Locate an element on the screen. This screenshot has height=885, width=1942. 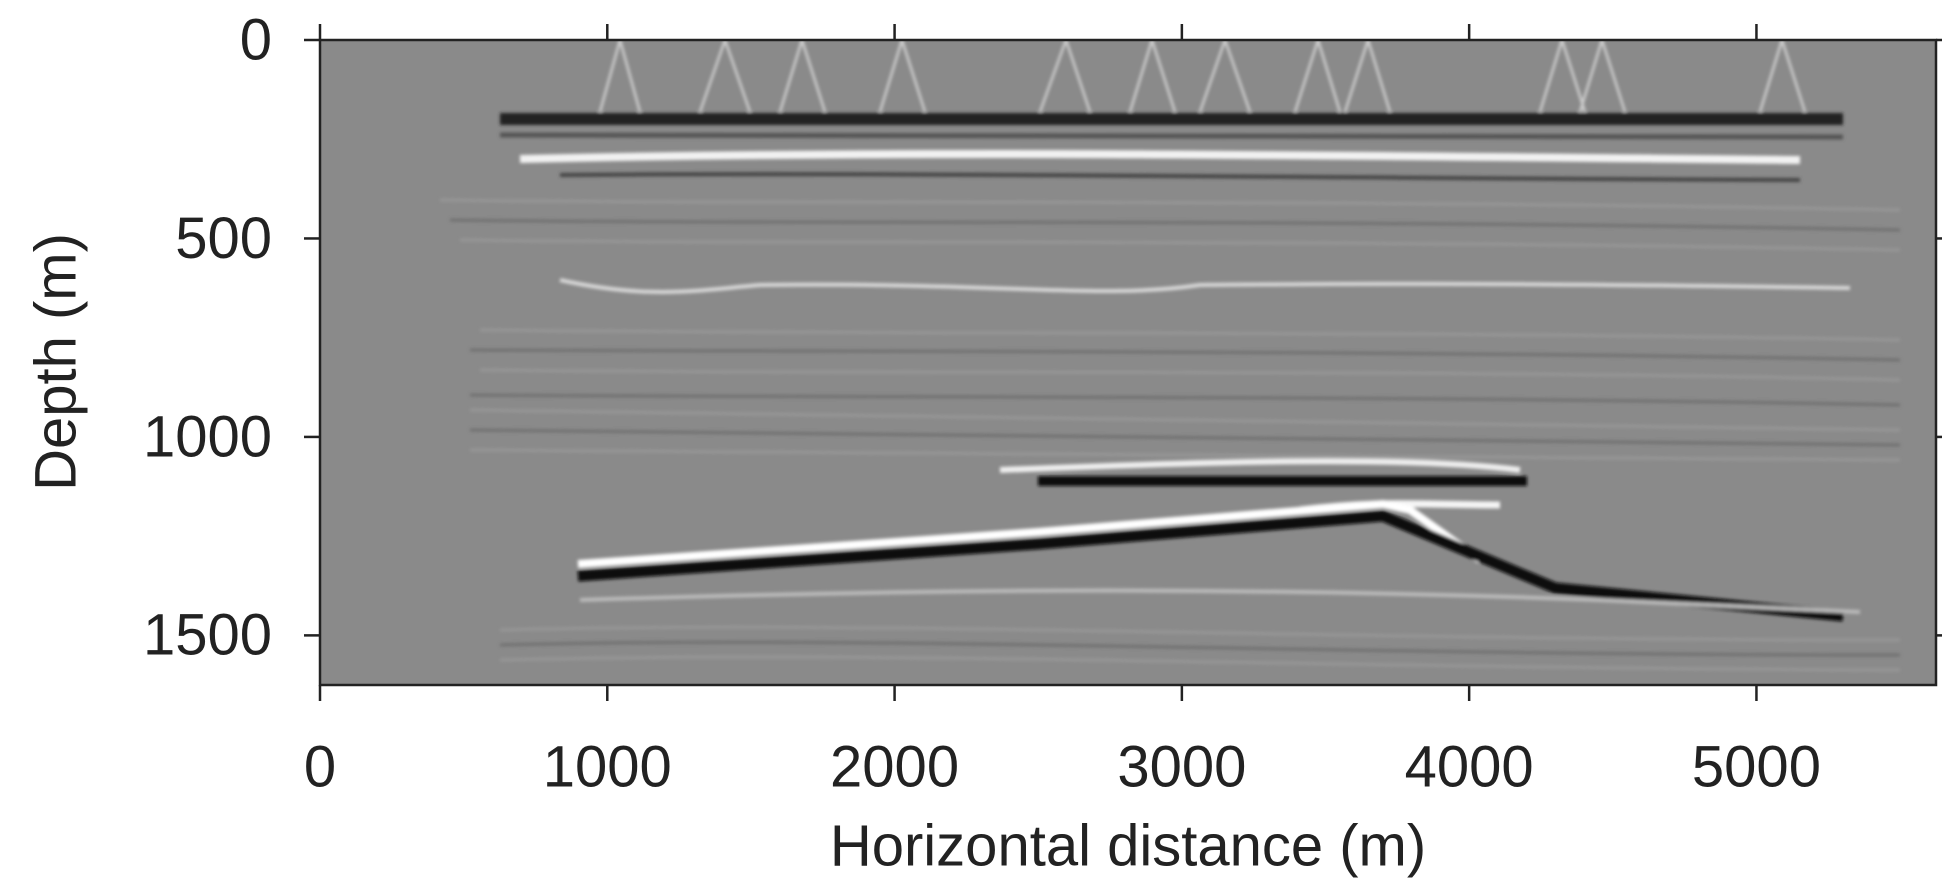
y-tick-label: 1500 is located at coordinates (207, 635).